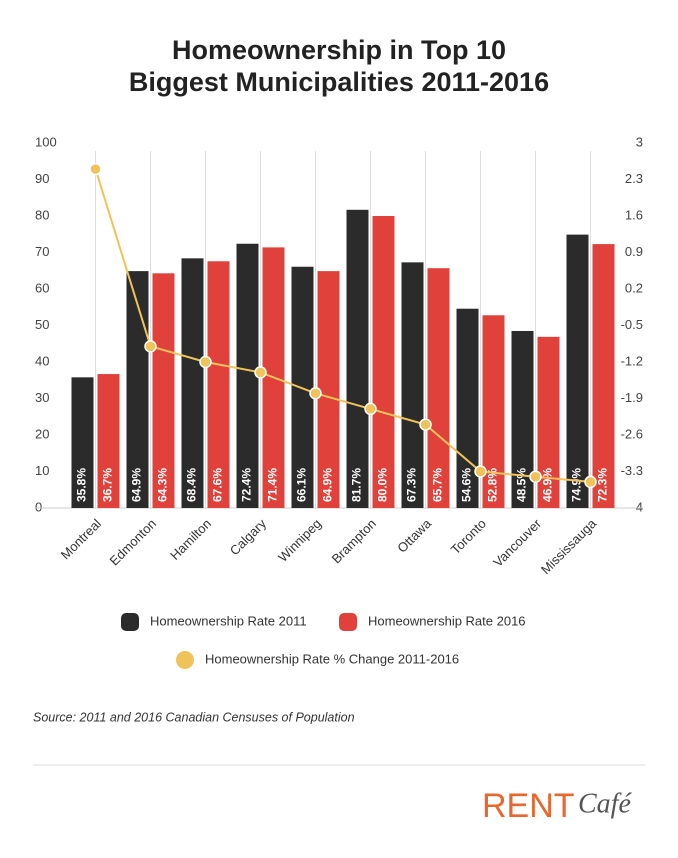  Describe the element at coordinates (632, 397) in the screenshot. I see `y2-tick-label: -1.9` at that location.